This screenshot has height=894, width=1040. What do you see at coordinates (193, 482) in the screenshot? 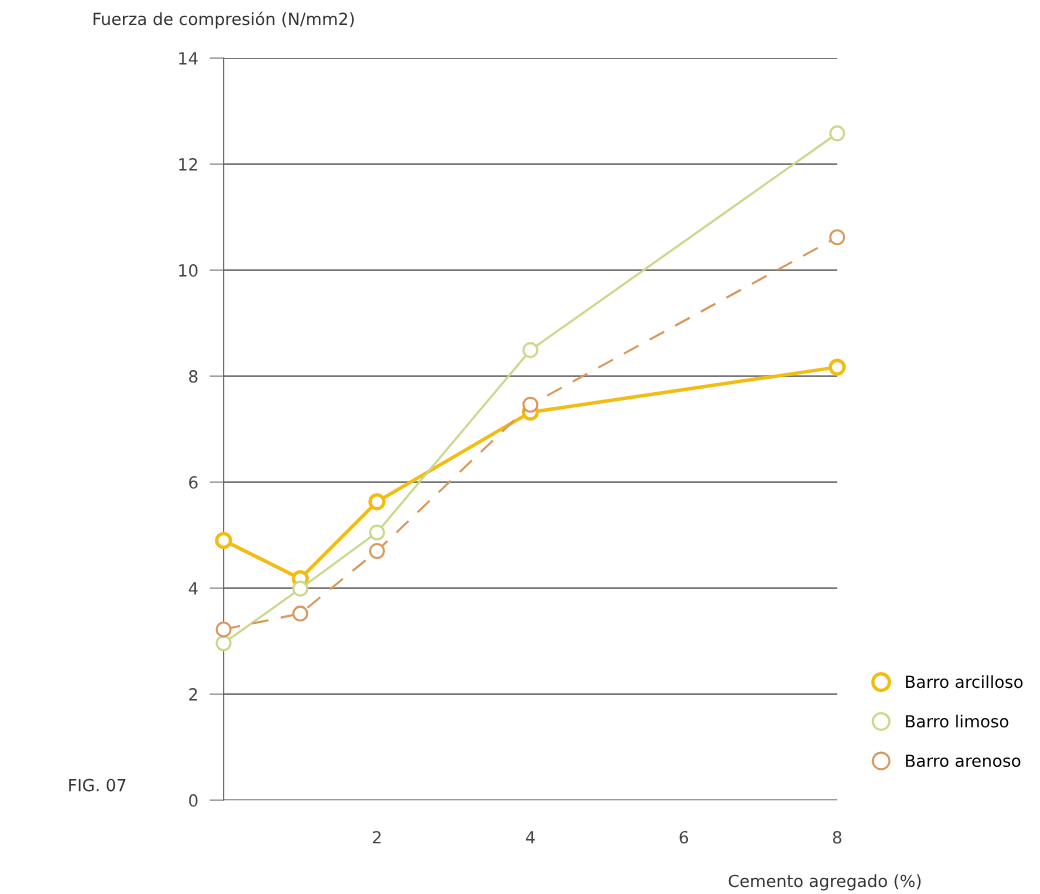
I see `y-tick-label: 6` at bounding box center [193, 482].